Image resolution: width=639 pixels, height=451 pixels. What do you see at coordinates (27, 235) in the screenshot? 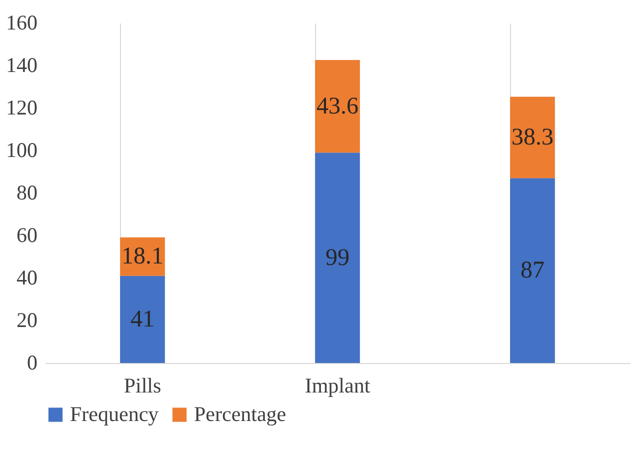
I see `y-tick-label: 60` at bounding box center [27, 235].